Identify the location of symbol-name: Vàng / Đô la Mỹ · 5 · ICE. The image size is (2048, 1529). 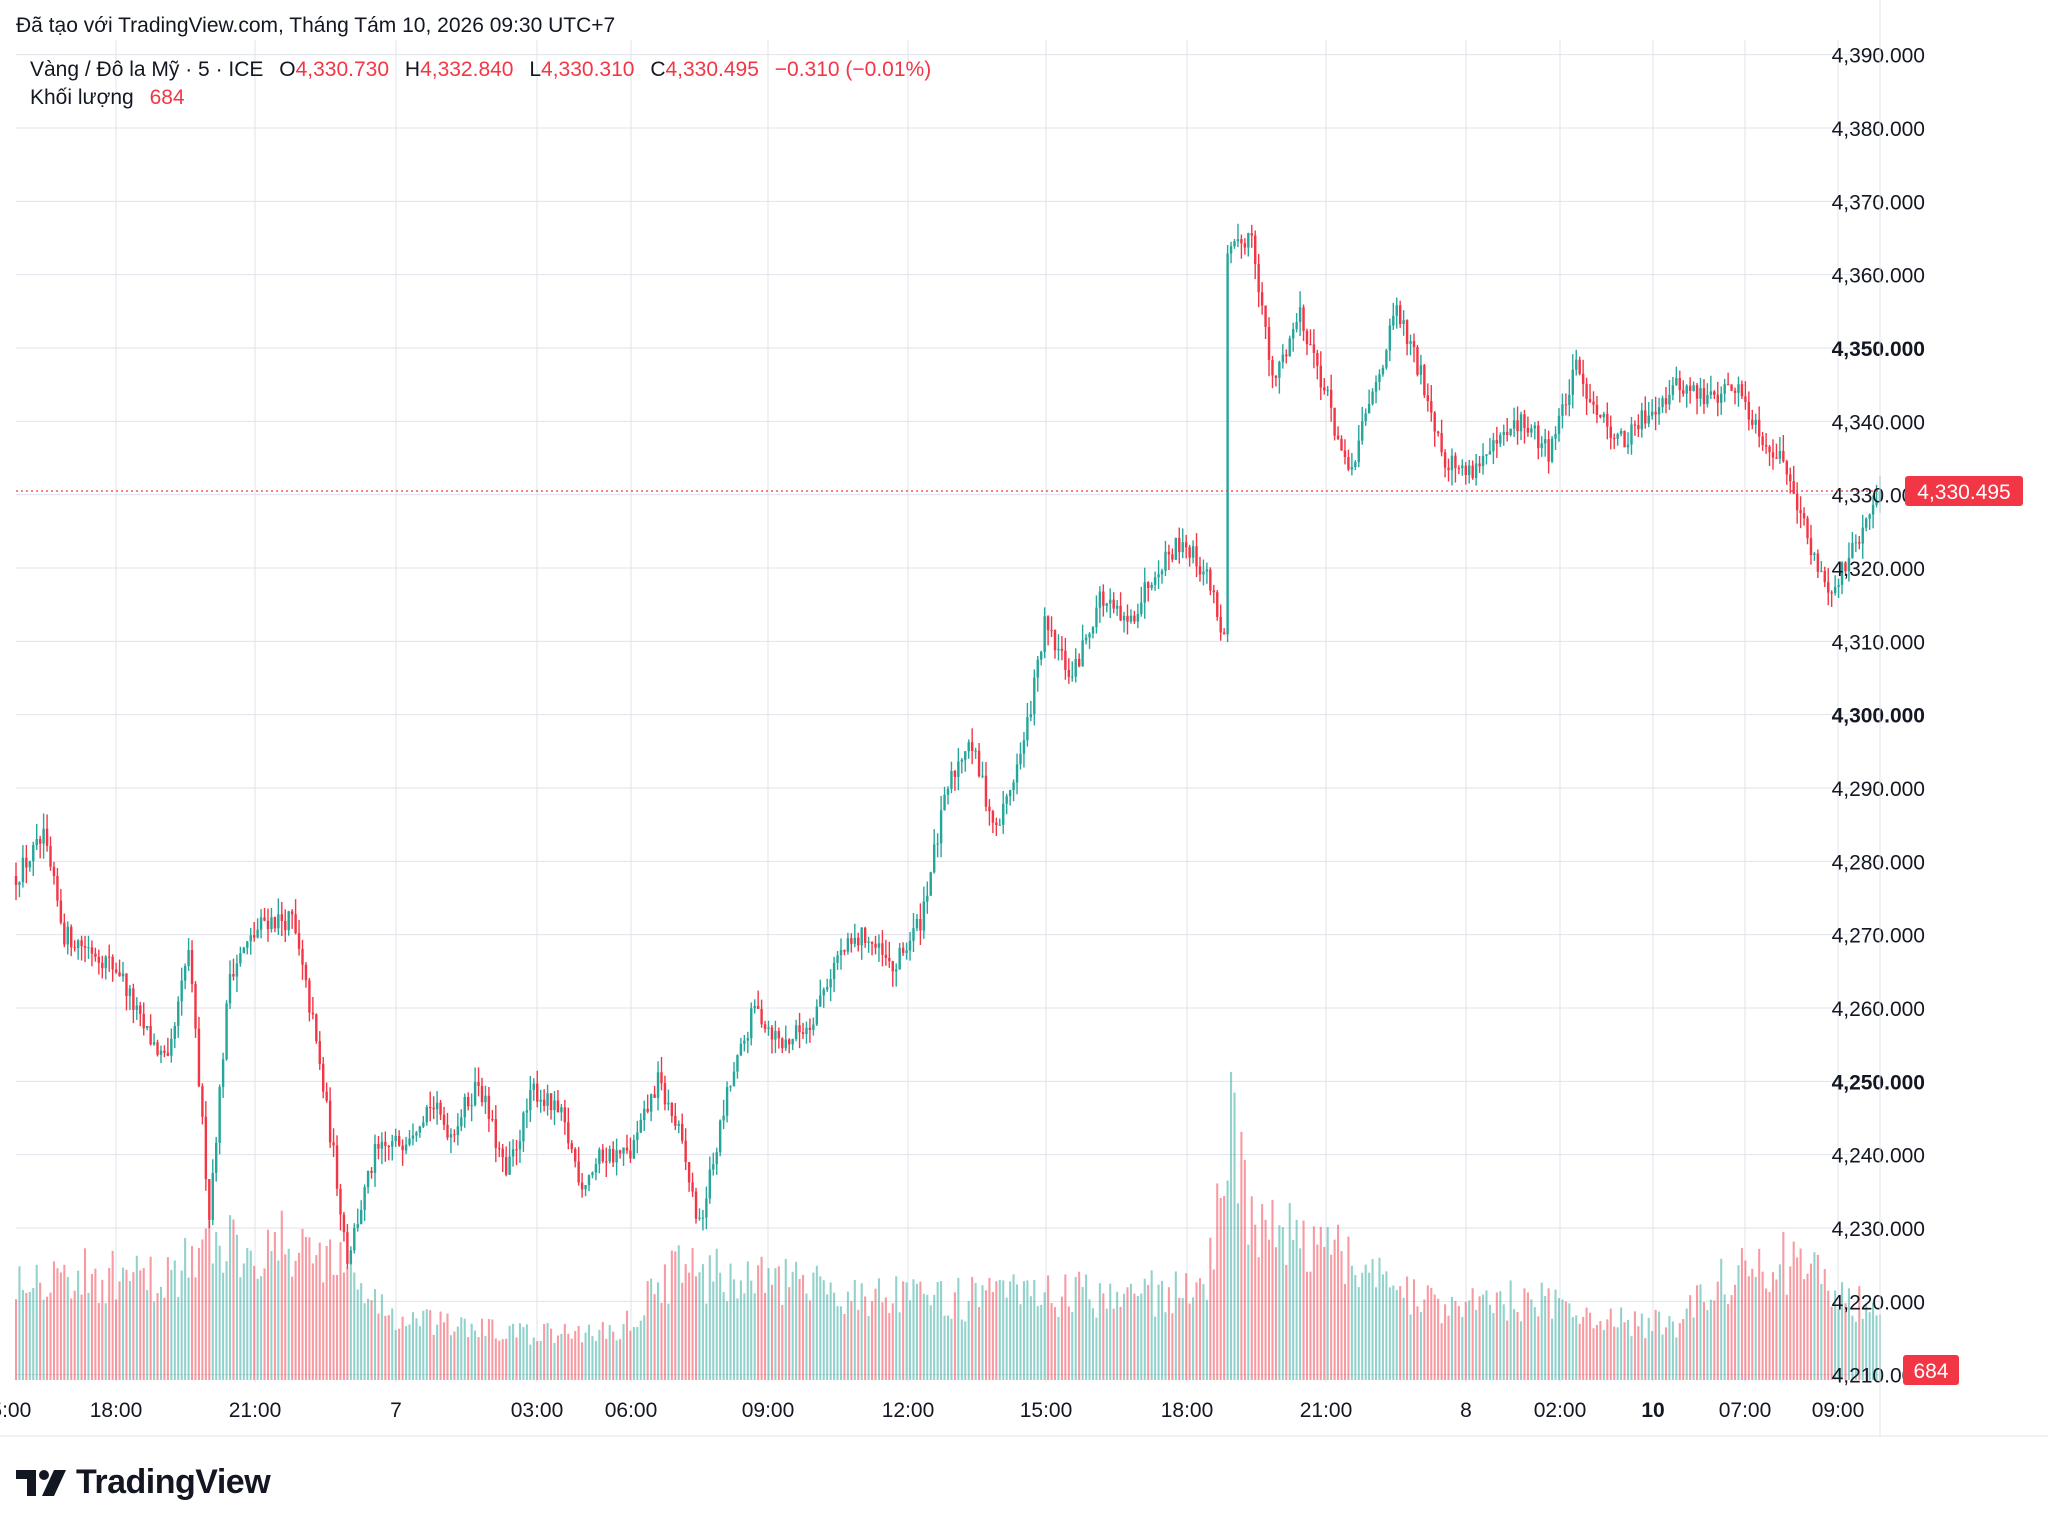
(147, 69).